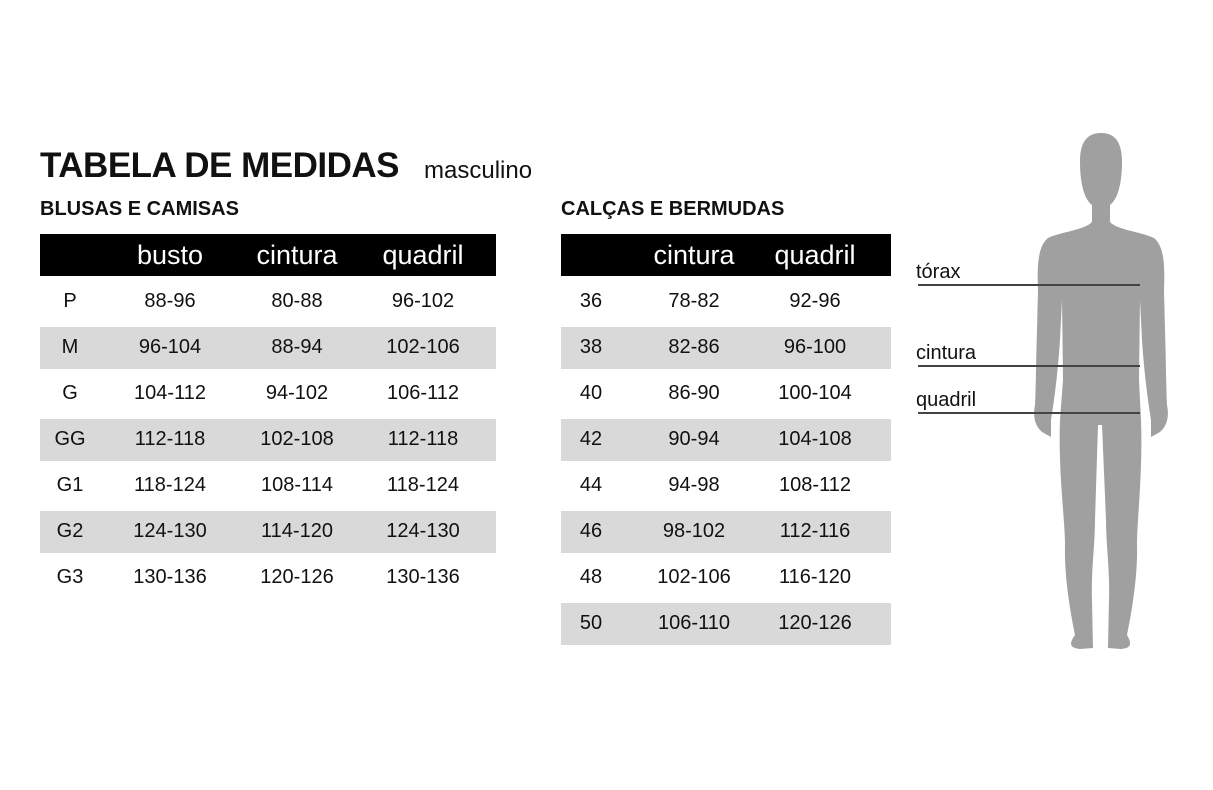 The image size is (1213, 790). What do you see at coordinates (1101, 391) in the screenshot?
I see `body-silhouette` at bounding box center [1101, 391].